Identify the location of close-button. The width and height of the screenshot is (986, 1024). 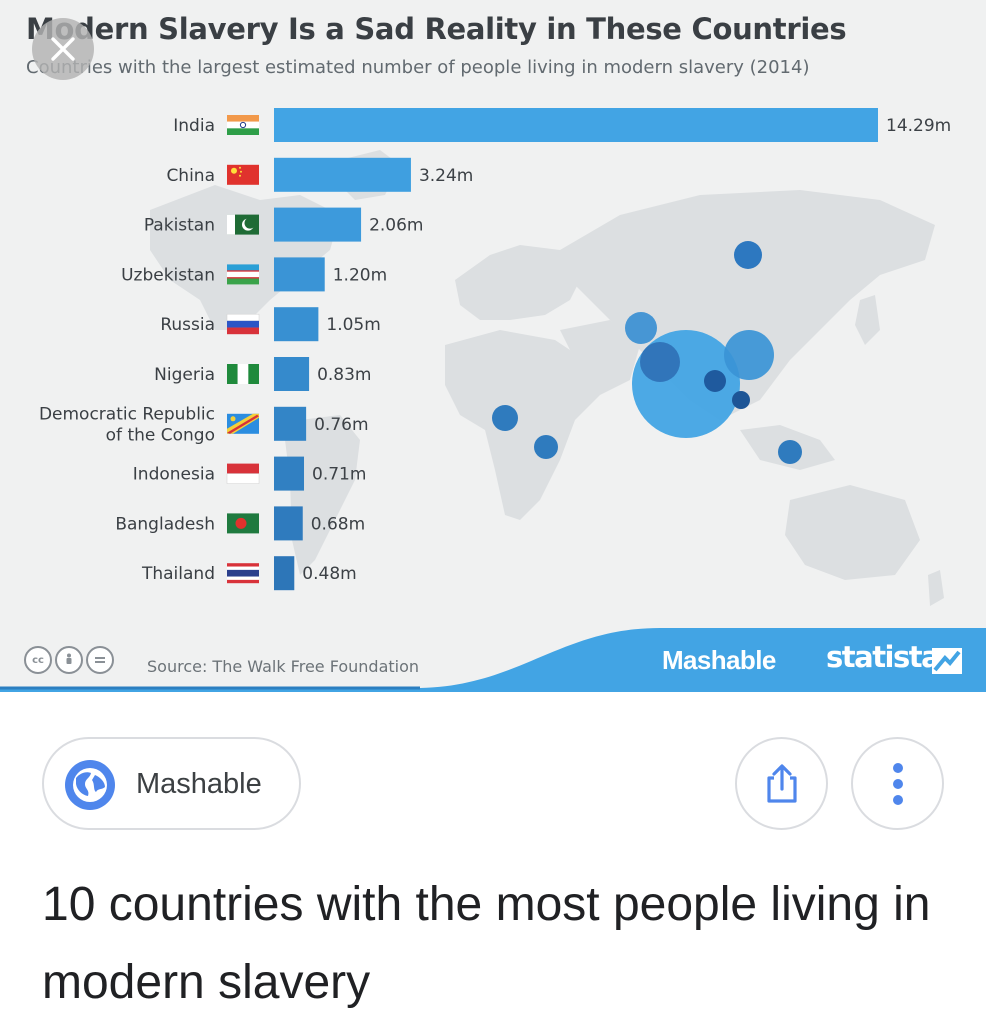
(63, 49).